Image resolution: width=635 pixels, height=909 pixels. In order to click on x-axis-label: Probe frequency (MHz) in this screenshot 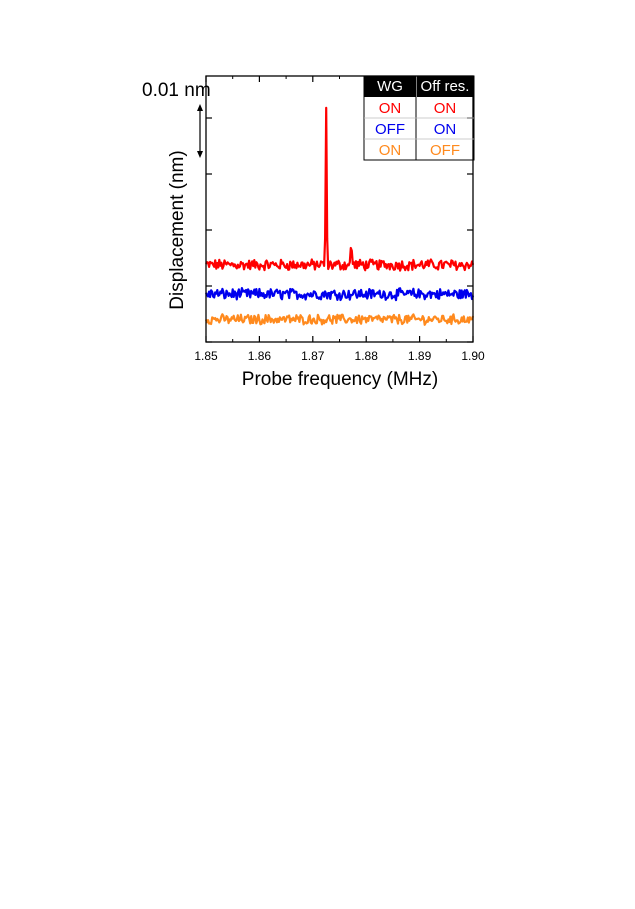, I will do `click(340, 379)`.